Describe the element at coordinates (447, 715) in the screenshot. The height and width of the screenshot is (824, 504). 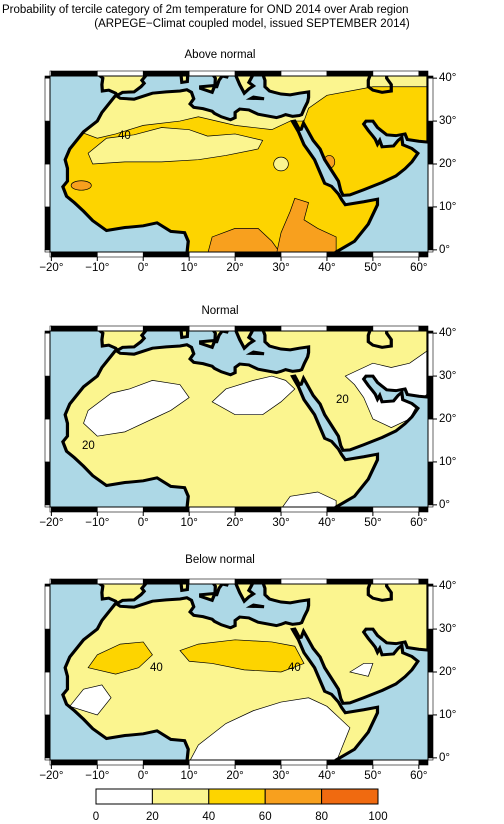
I see `y-tick-label: 10°` at that location.